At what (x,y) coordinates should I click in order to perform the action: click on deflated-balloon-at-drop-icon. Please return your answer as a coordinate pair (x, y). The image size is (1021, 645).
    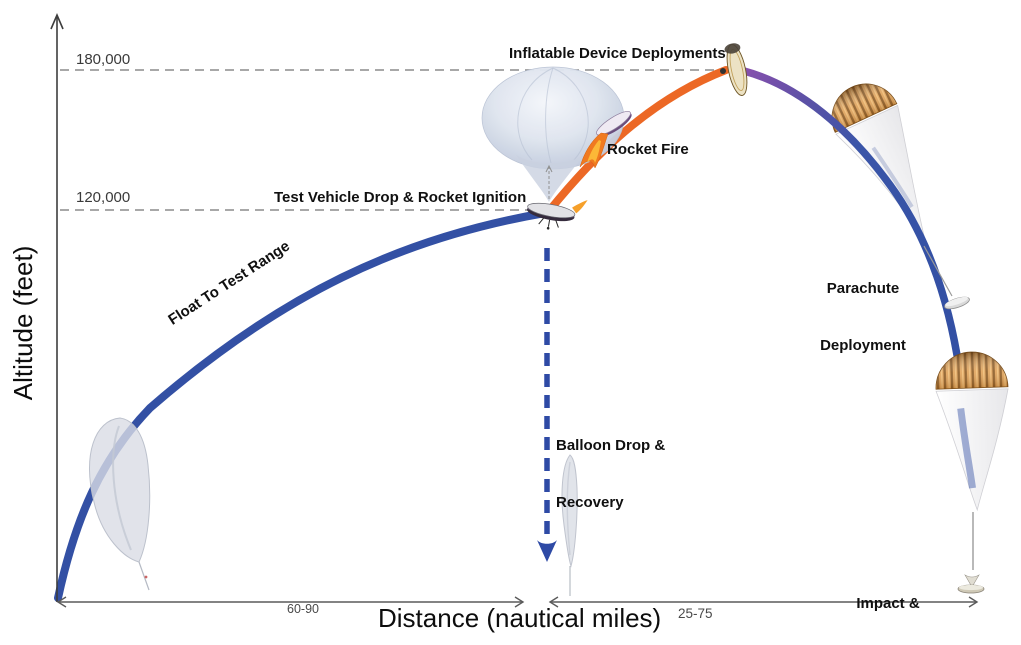
    Looking at the image, I should click on (569, 525).